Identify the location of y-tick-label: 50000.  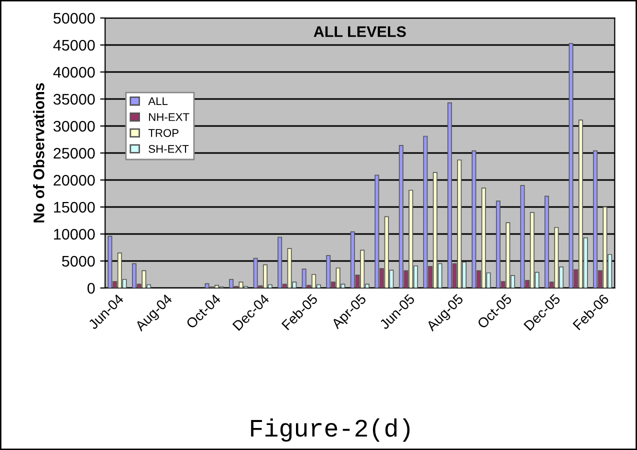
(74, 18).